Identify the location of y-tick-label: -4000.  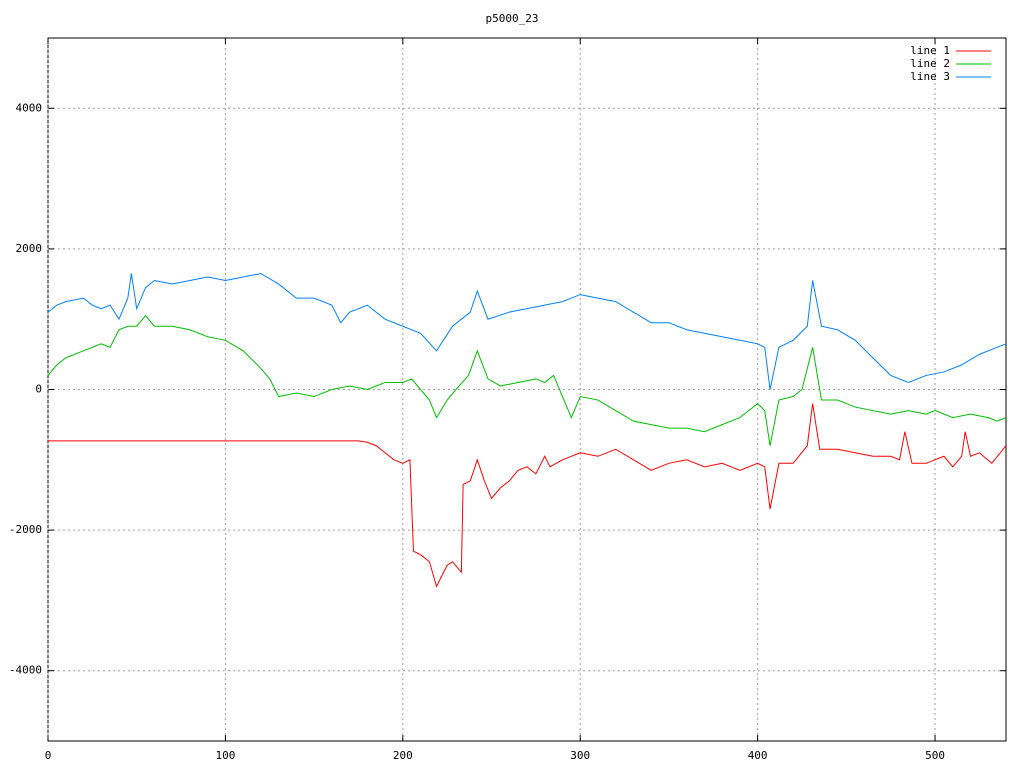
(25, 670).